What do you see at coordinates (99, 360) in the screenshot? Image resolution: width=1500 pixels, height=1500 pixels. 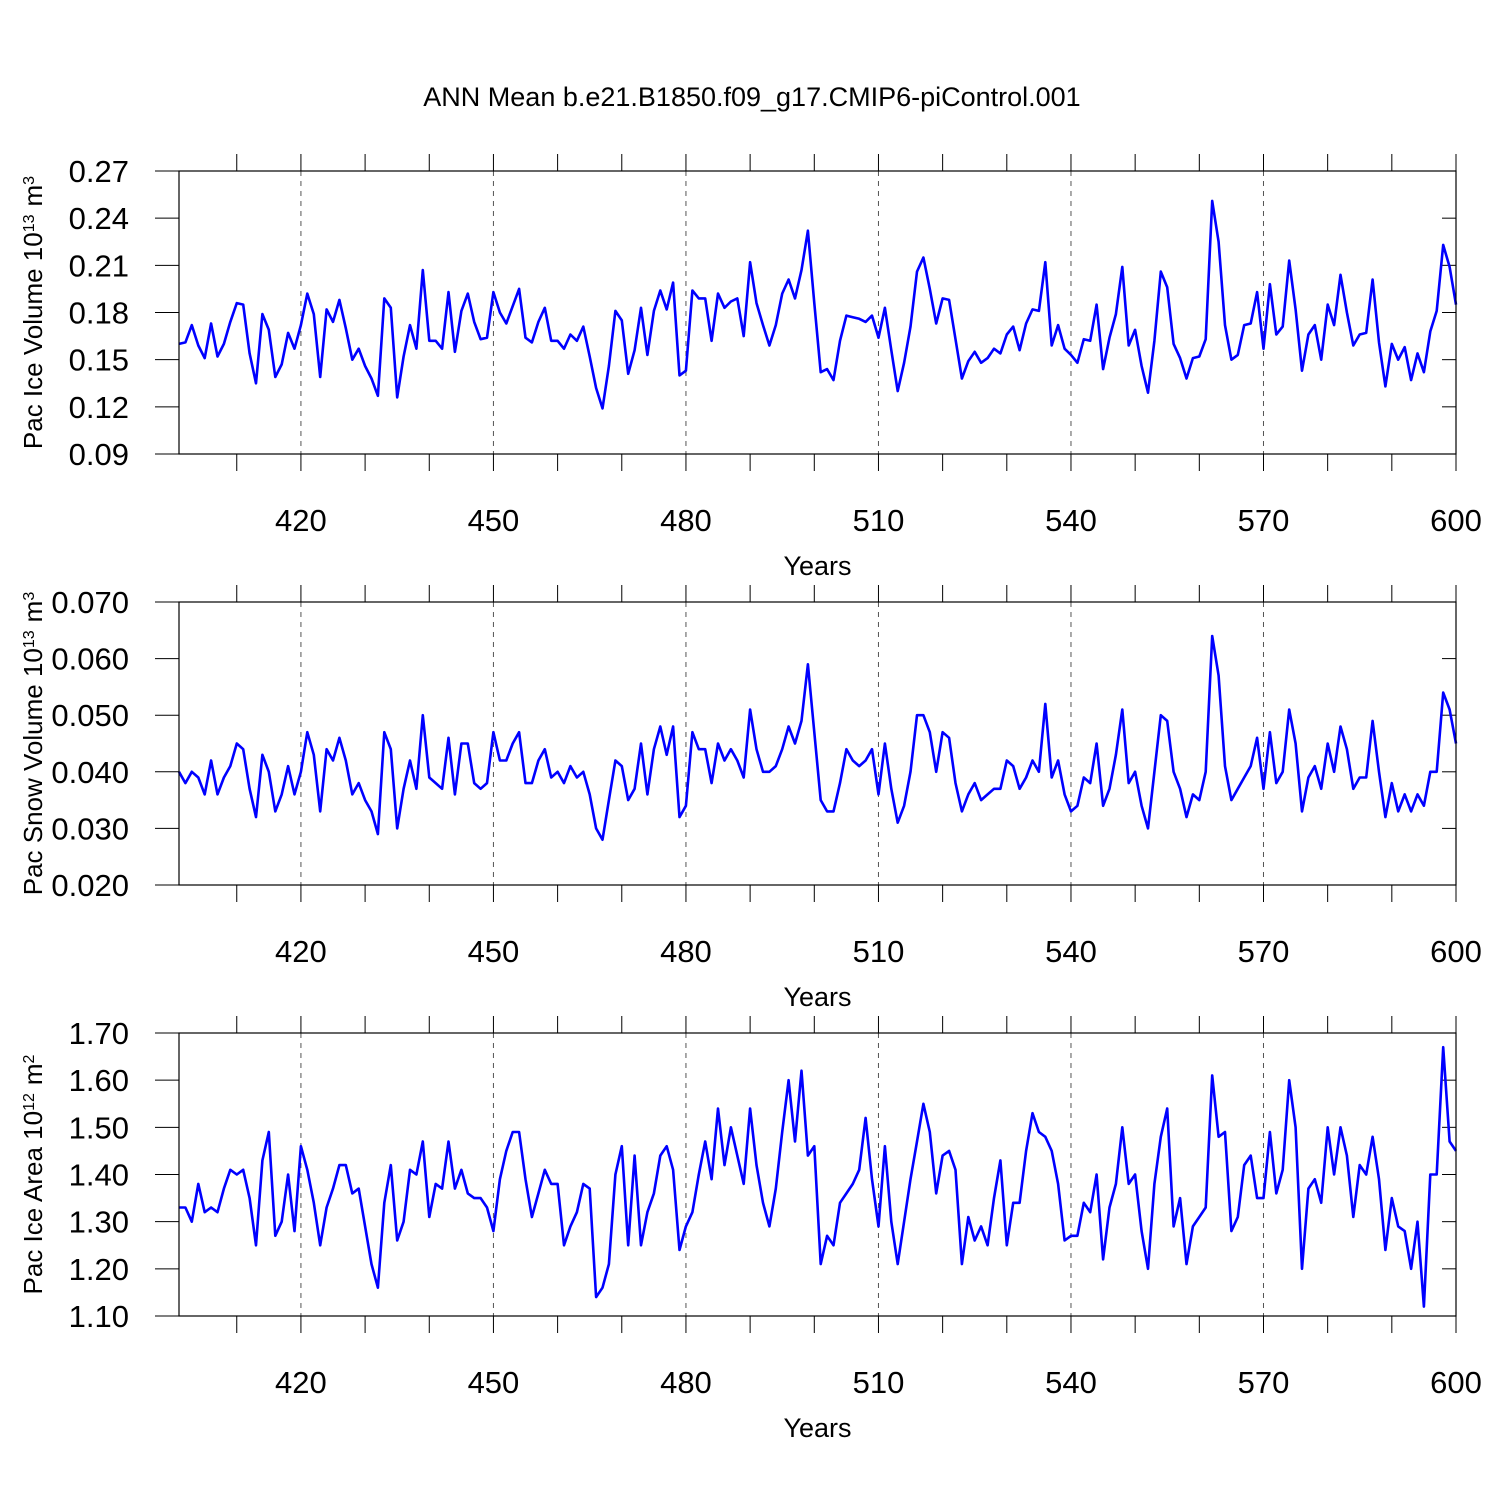 I see `y-tick-label: 0.15` at bounding box center [99, 360].